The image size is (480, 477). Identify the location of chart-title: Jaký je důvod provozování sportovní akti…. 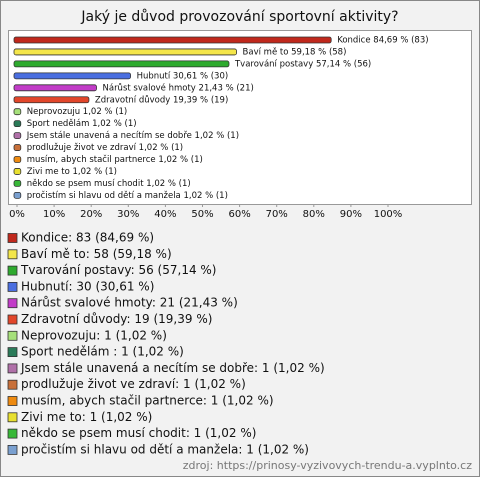
(239, 17).